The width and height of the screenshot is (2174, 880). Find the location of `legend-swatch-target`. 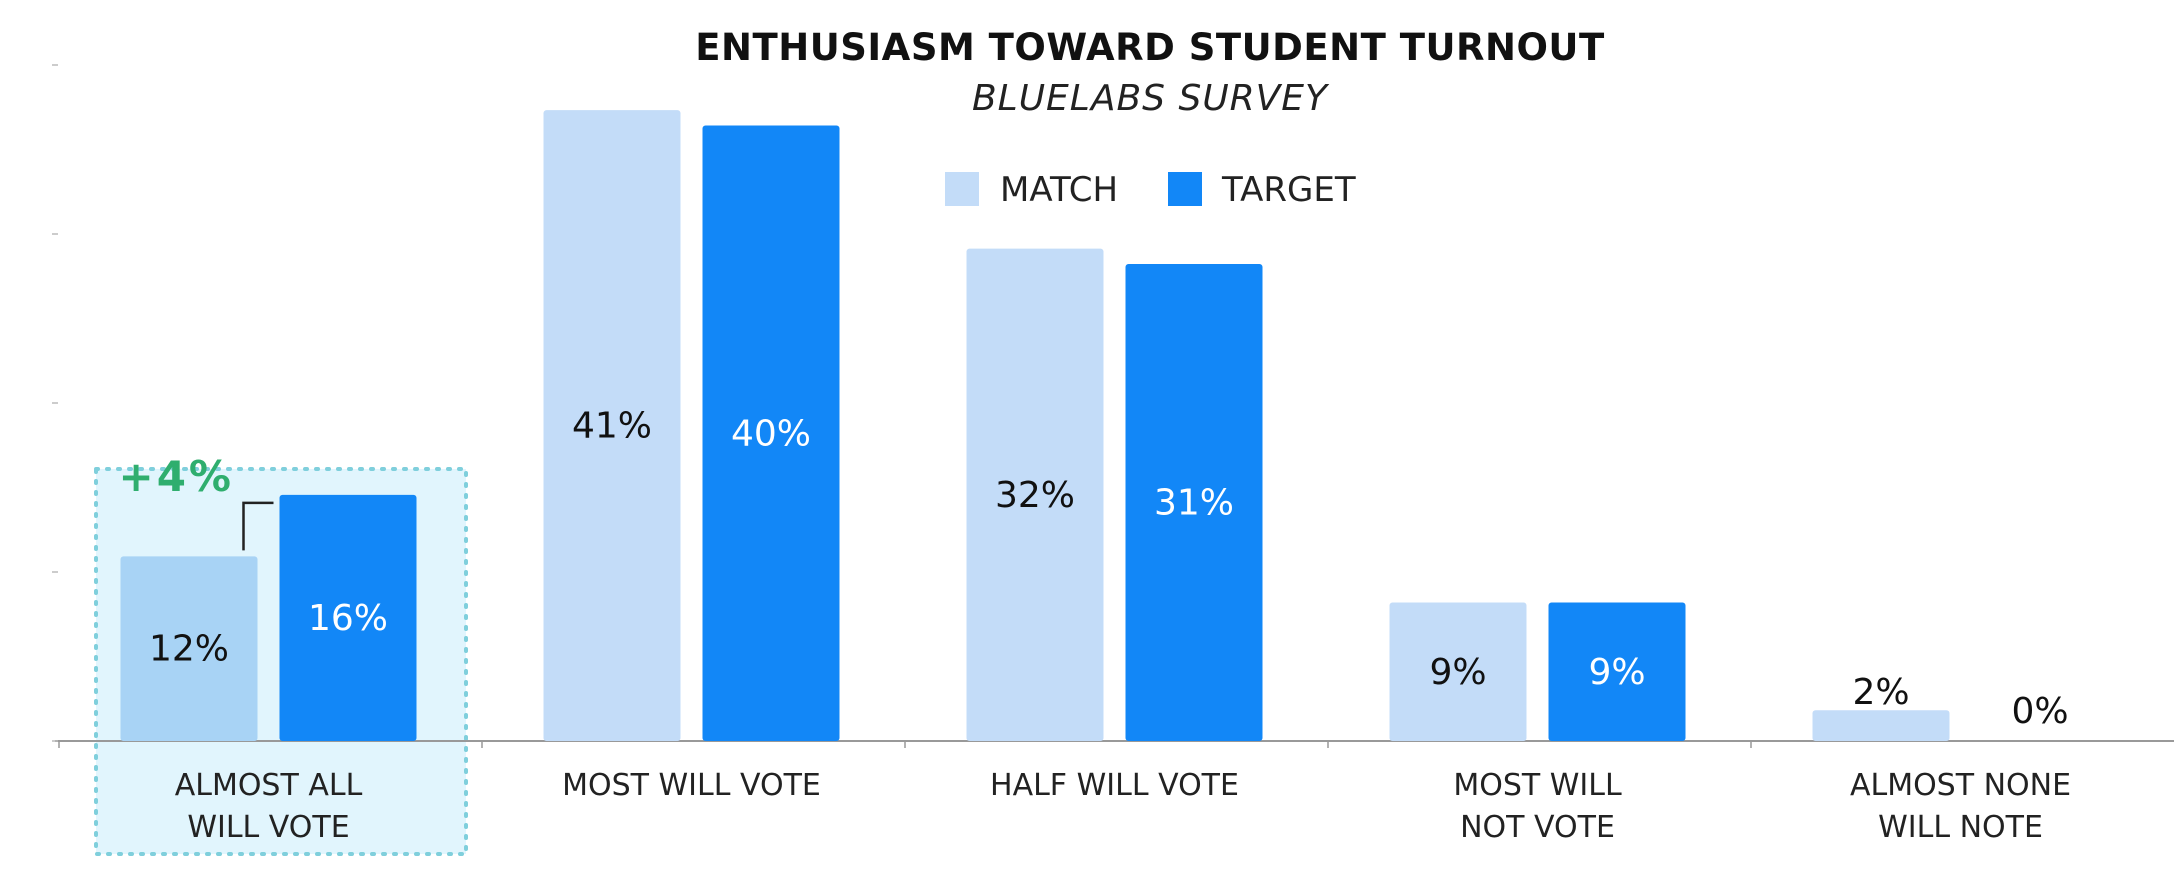

legend-swatch-target is located at coordinates (1185, 189).